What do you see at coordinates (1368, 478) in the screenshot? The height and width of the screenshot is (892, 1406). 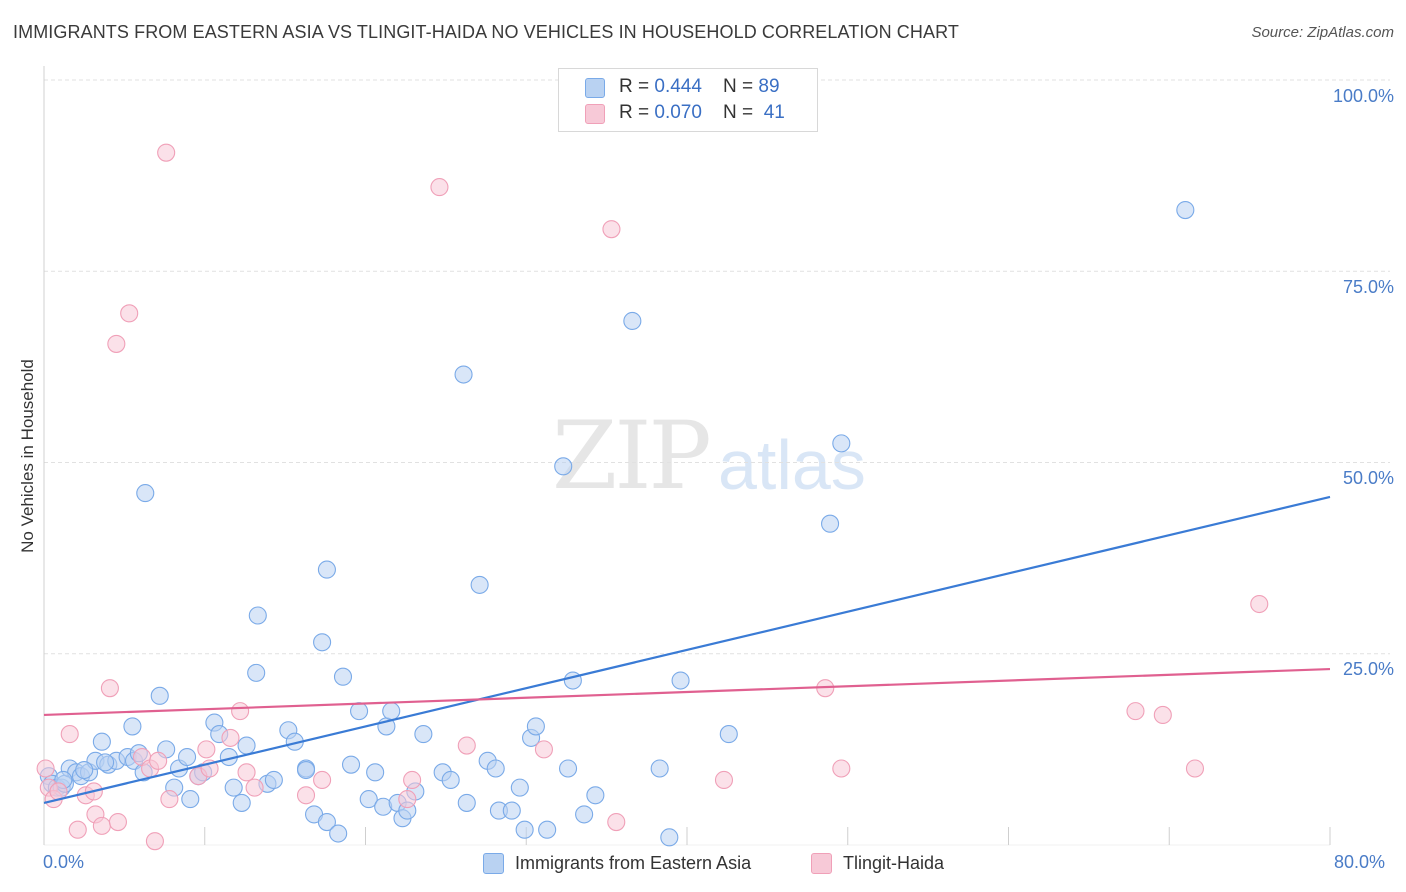 I see `y-tick-label-50: 50.0%` at bounding box center [1368, 478].